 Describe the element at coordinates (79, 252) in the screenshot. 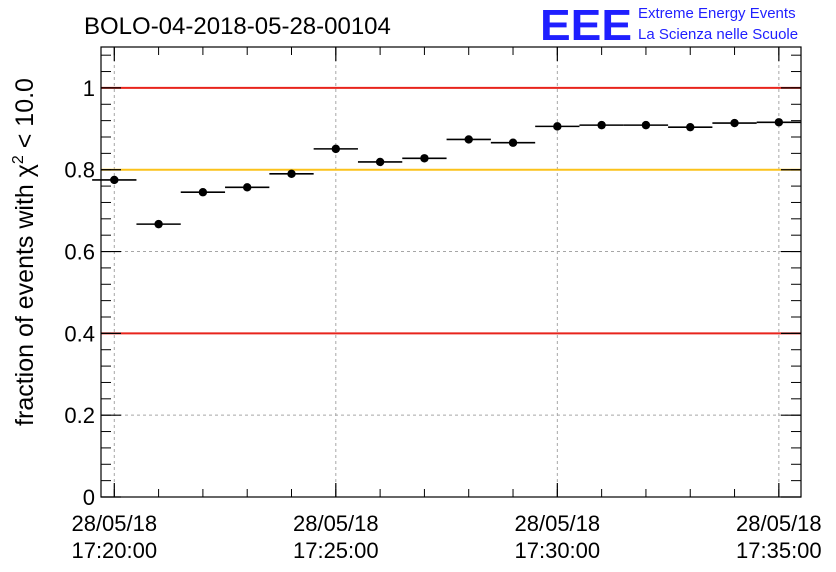

I see `y-tick-label: 0.6` at that location.